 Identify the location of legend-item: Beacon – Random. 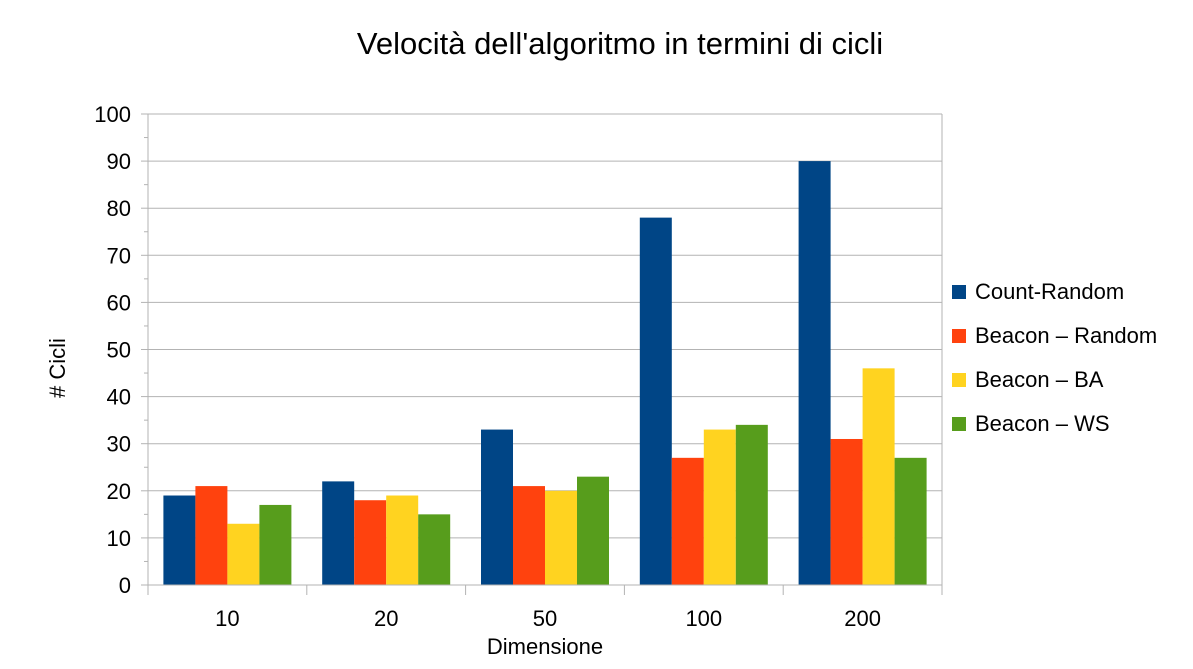
(1054, 336).